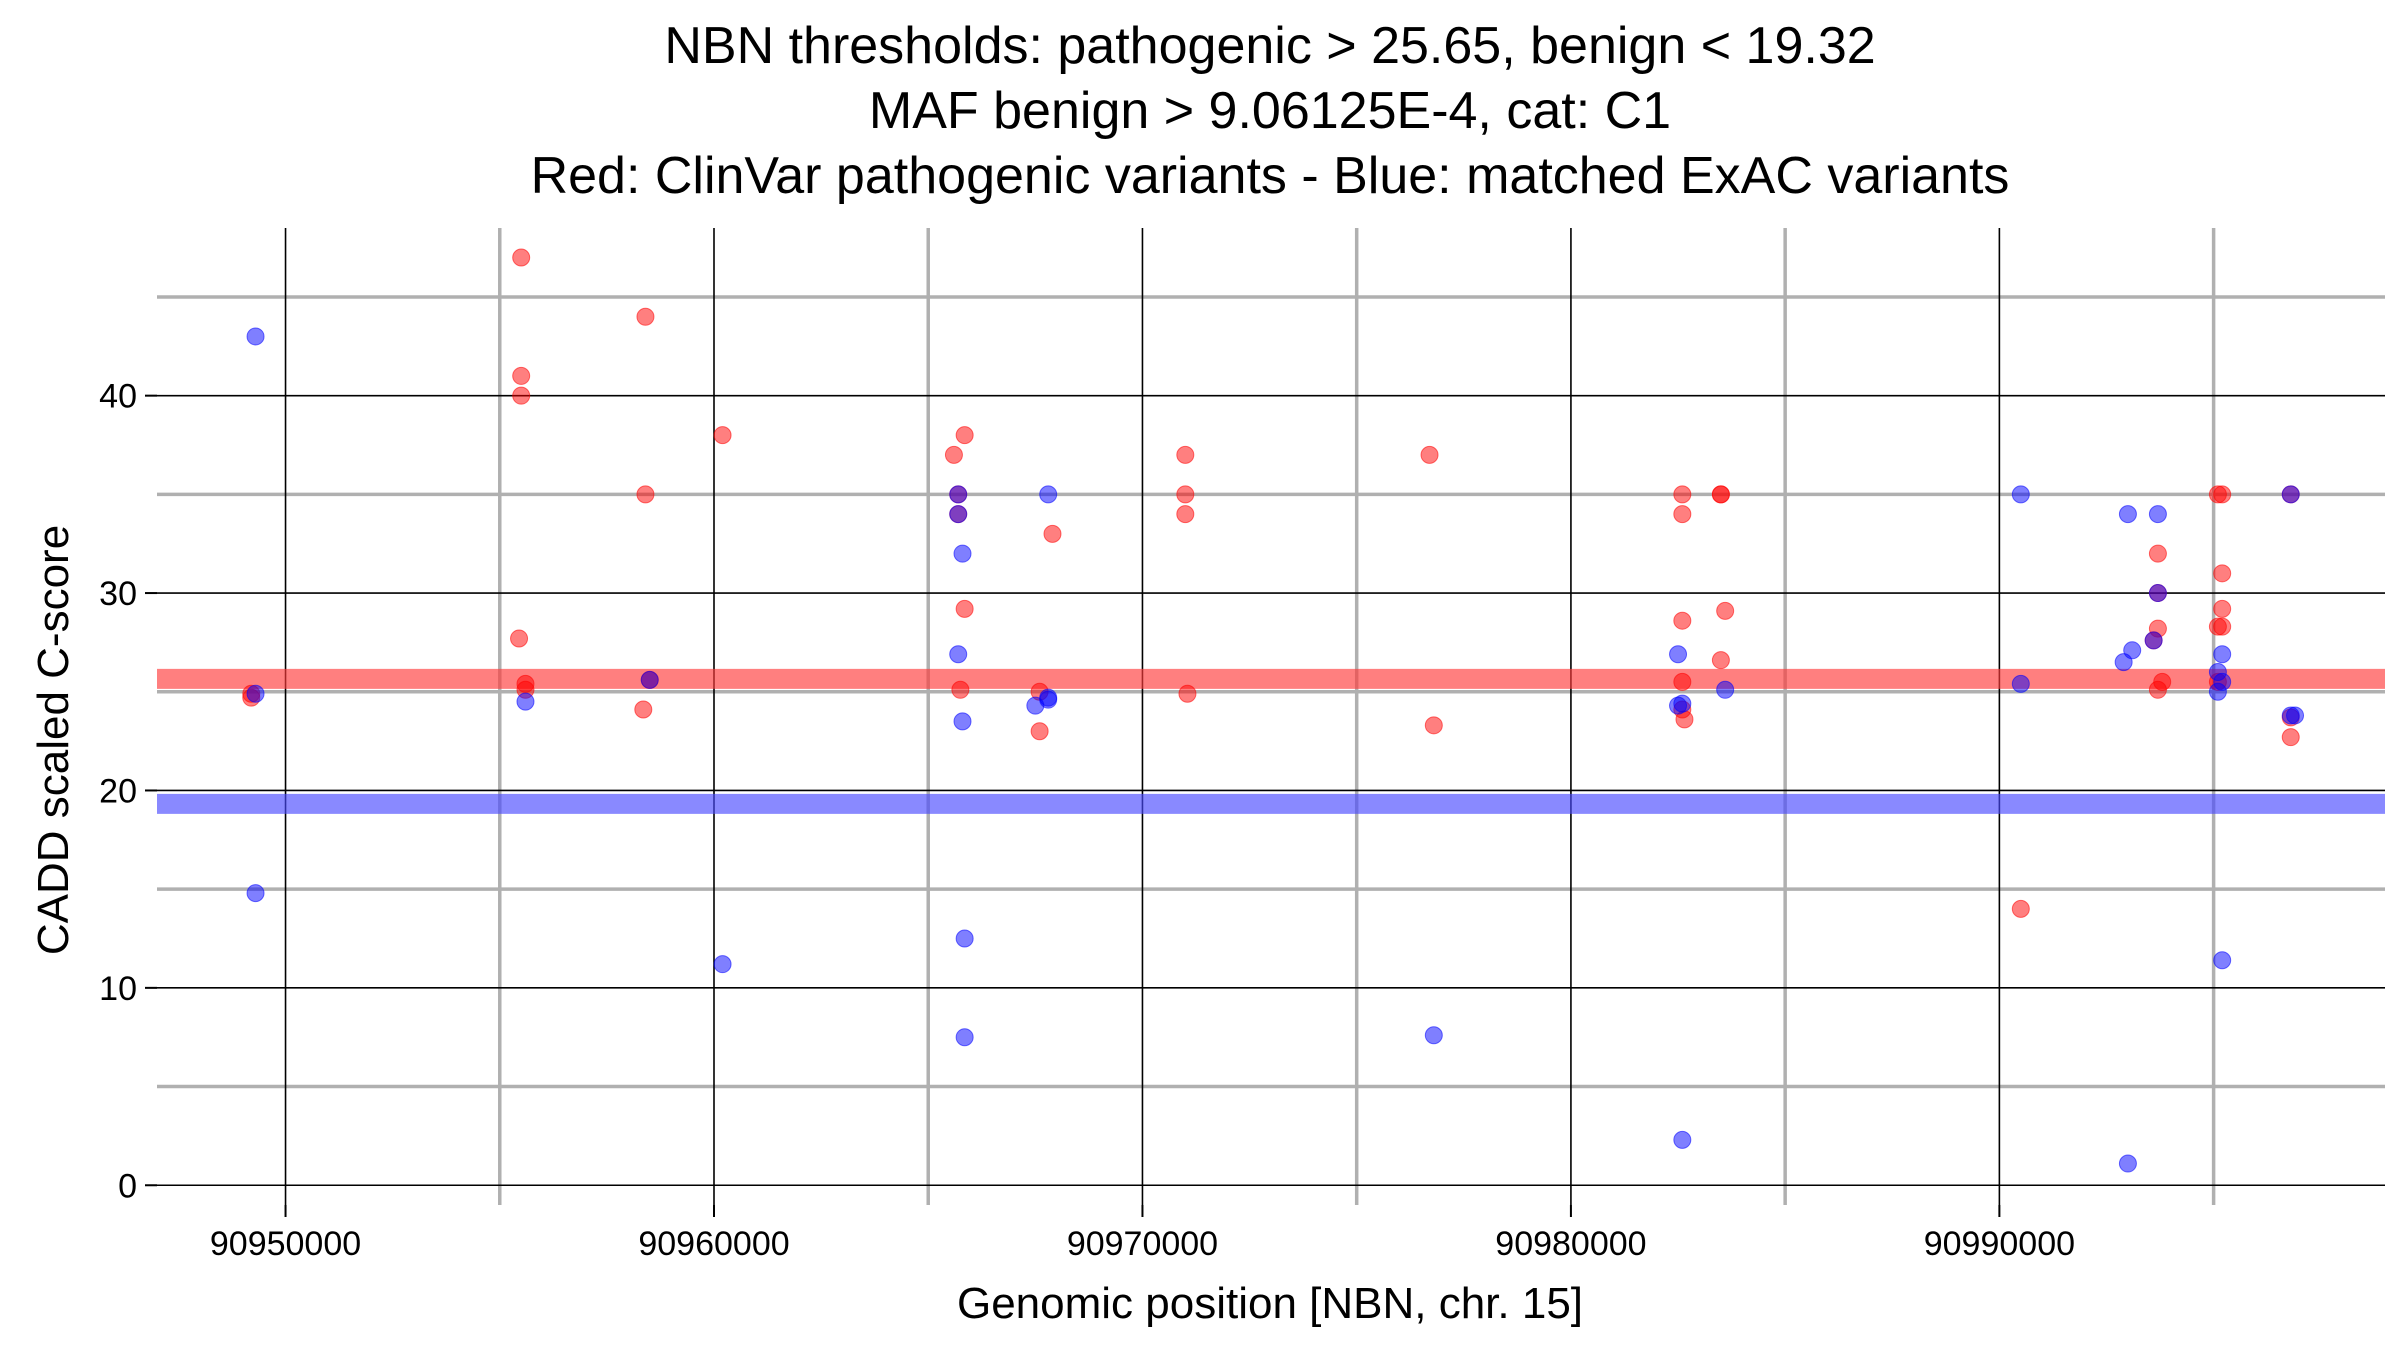  I want to click on x-tick-label: 90970000, so click(1142, 1244).